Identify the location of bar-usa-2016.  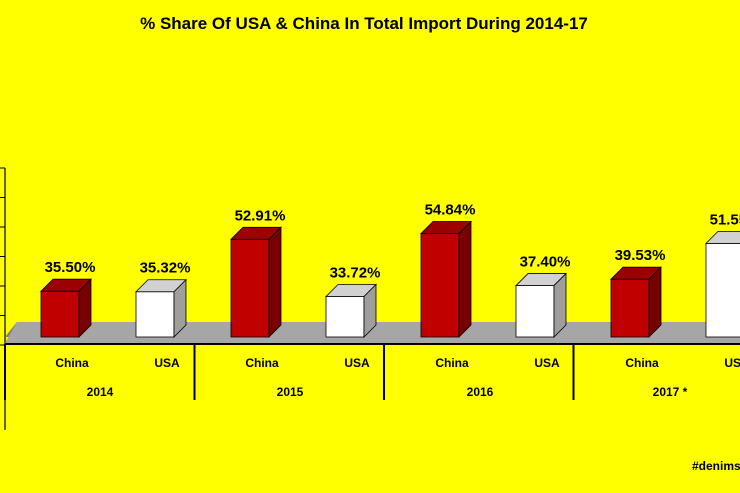
(541, 305).